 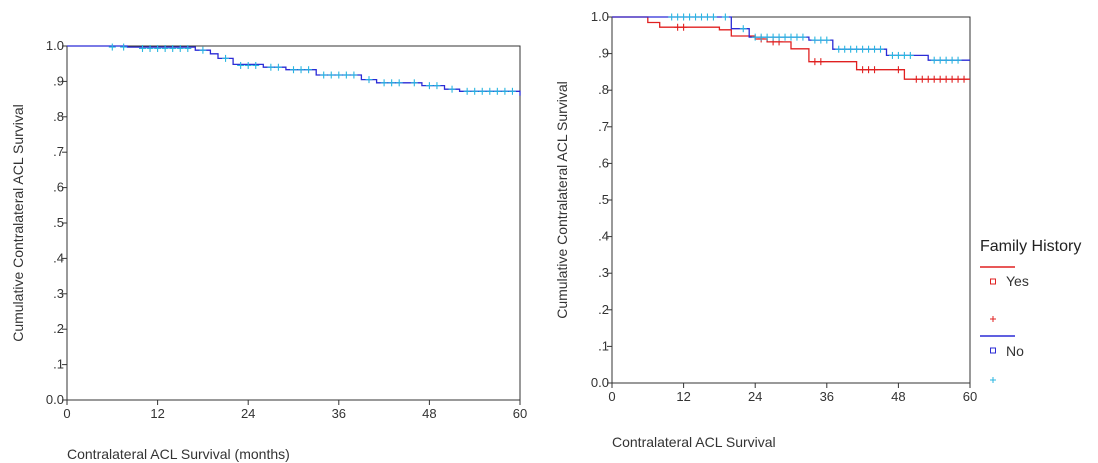 I want to click on x-tick-label: 0, so click(x=611, y=396).